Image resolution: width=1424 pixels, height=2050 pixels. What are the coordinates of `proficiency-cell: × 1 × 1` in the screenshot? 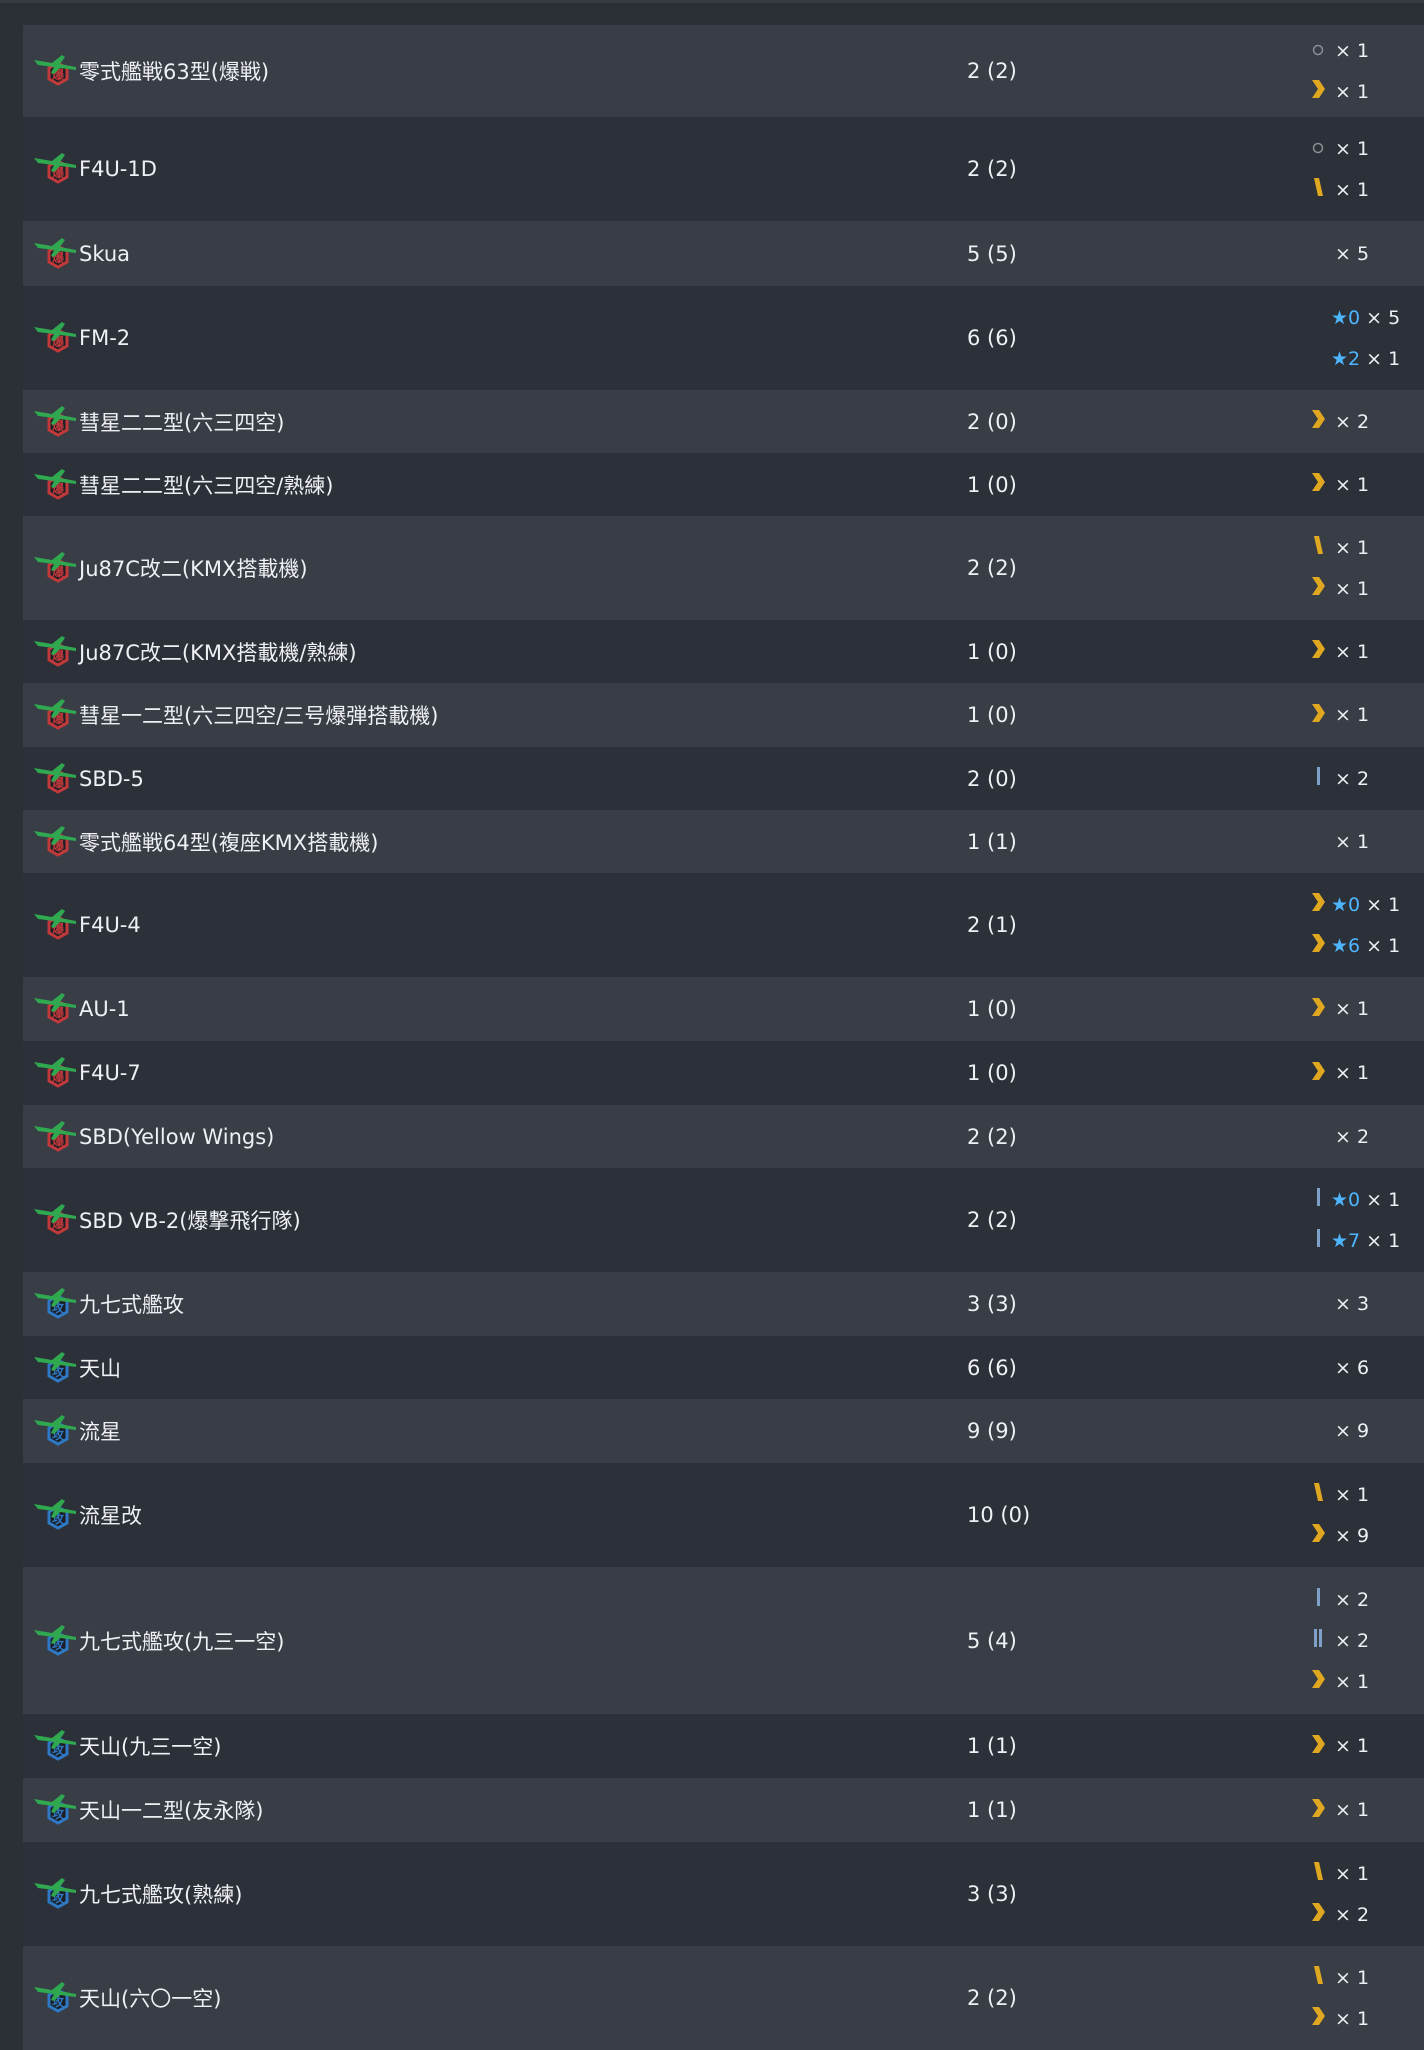 It's located at (1338, 169).